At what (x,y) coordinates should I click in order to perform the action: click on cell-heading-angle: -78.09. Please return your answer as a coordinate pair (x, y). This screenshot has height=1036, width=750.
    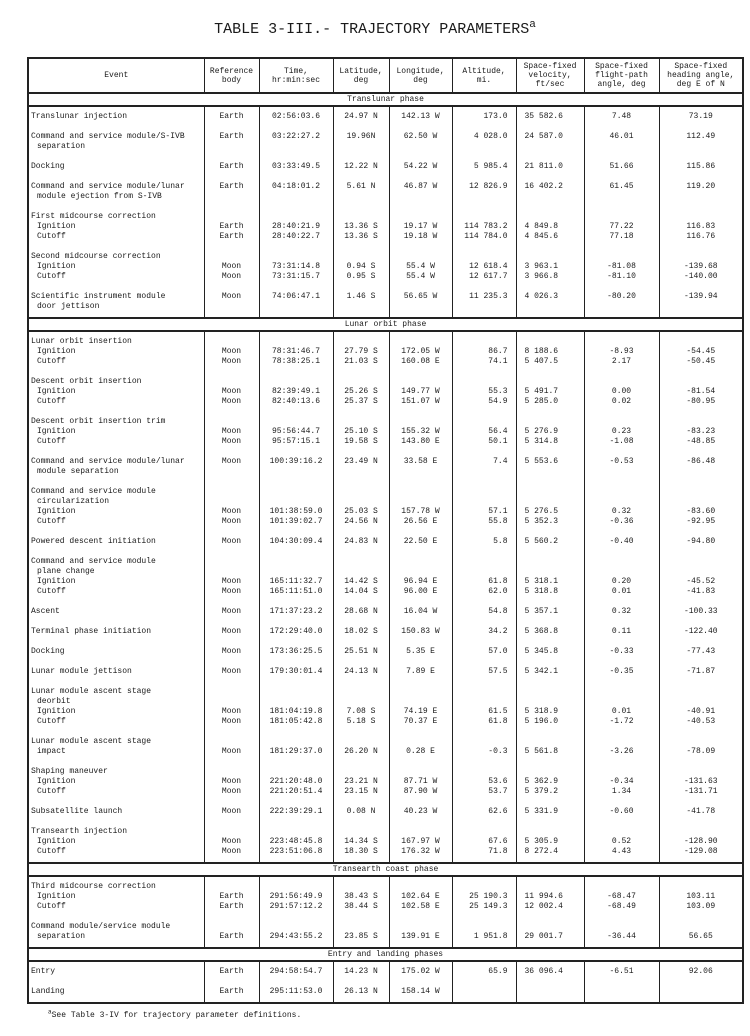
    Looking at the image, I should click on (701, 754).